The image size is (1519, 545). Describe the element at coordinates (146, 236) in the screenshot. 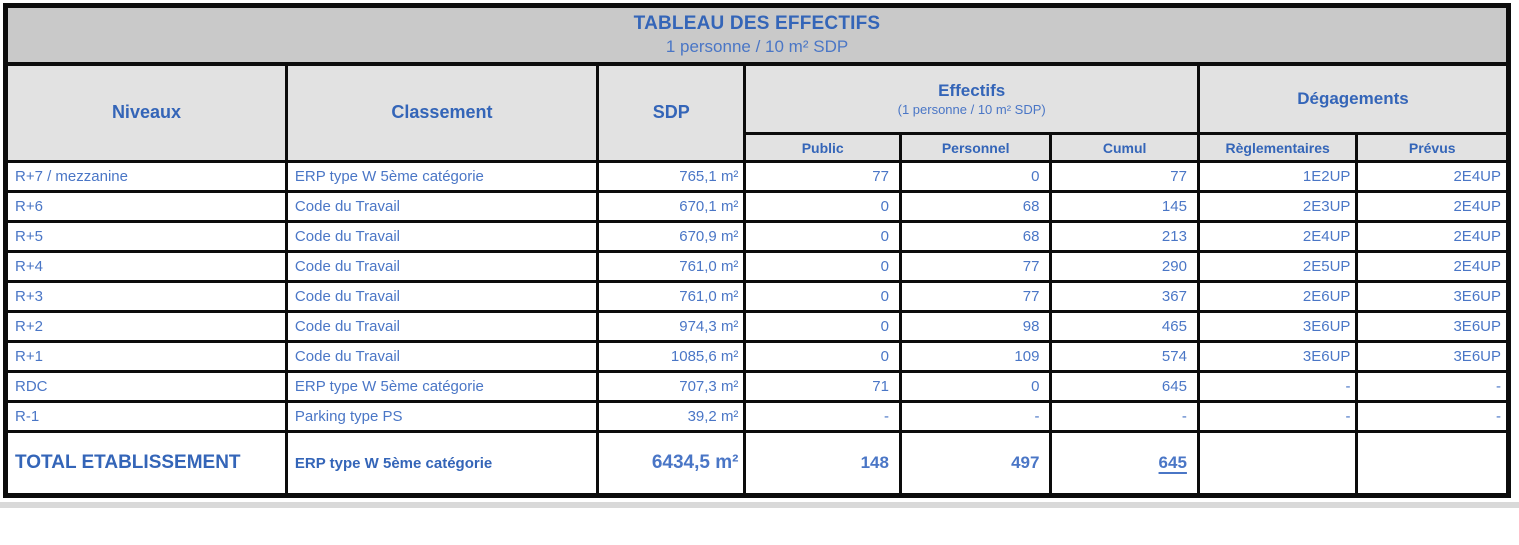

I see `cell-niveau: R+5` at that location.